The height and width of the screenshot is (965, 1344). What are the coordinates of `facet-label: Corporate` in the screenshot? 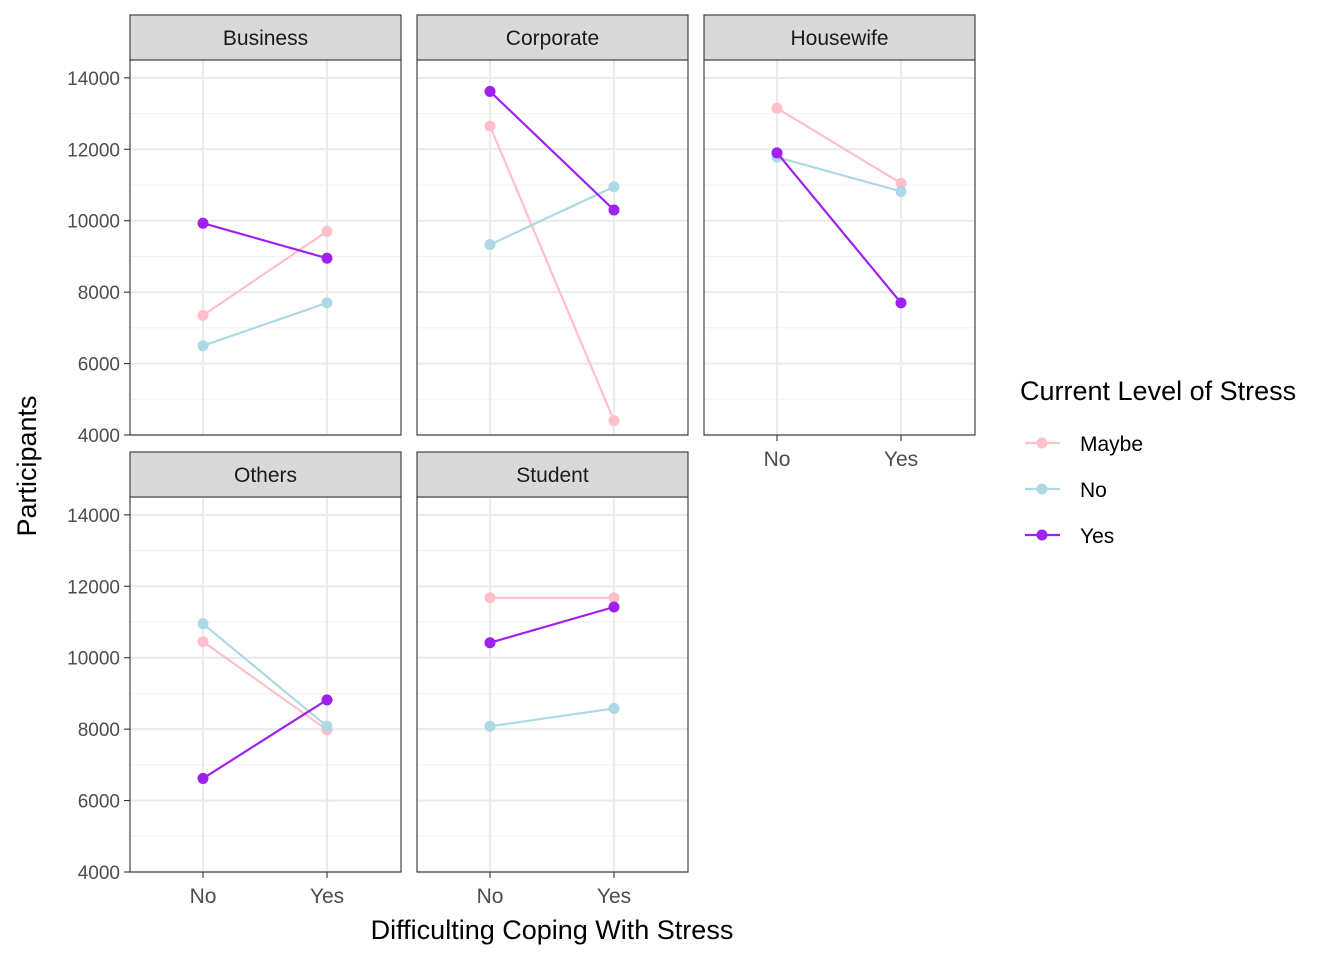 It's located at (552, 38).